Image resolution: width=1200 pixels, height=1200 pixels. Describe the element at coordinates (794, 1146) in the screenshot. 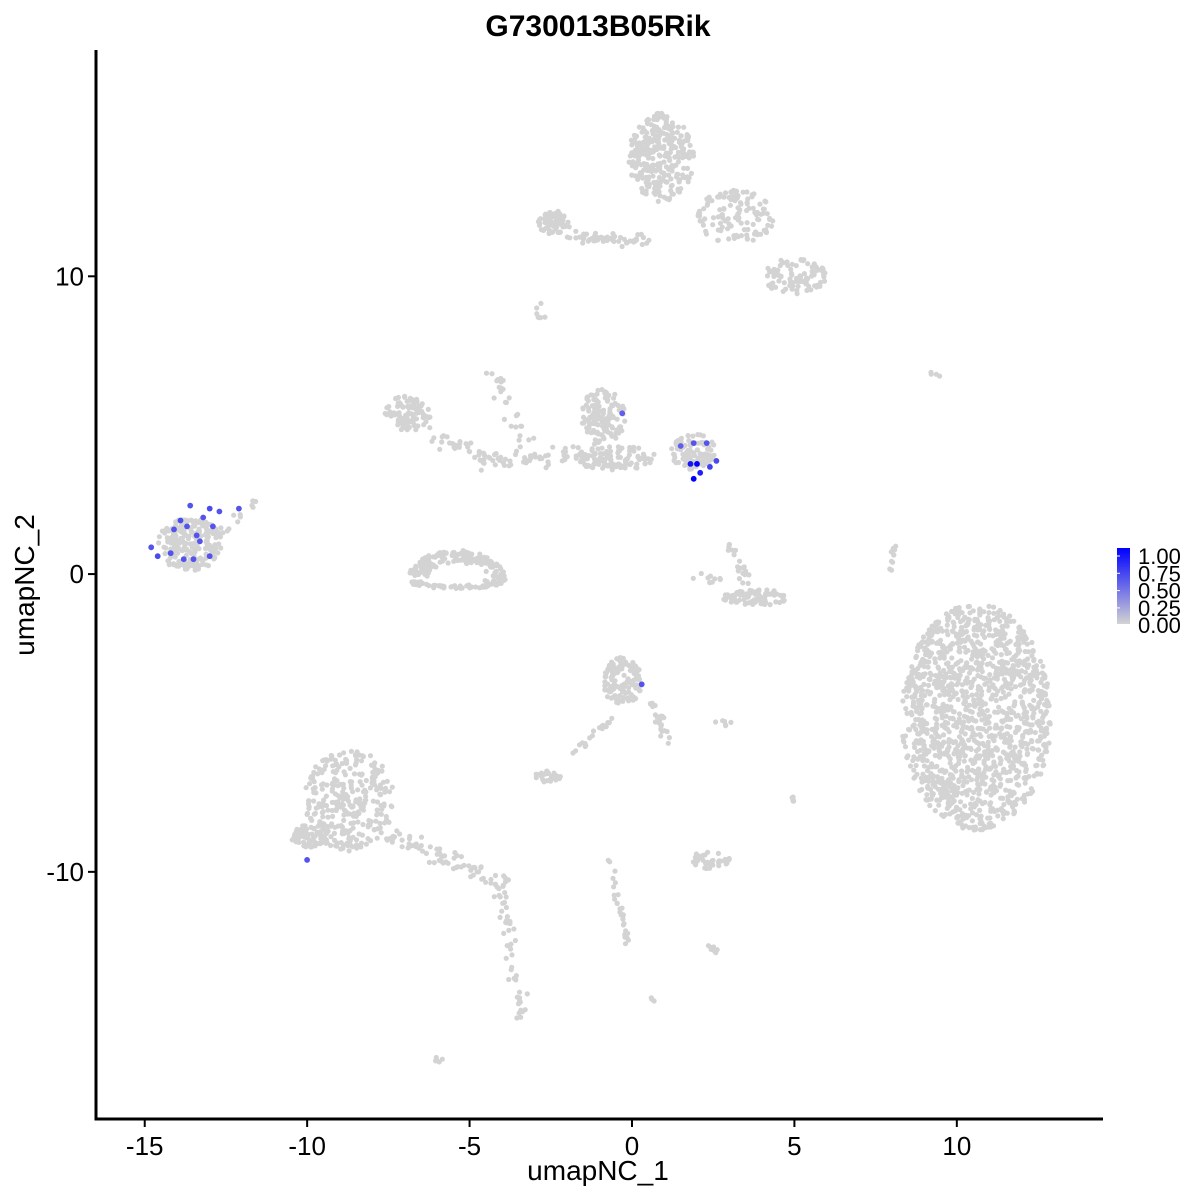

I see `x-tick-label: 5` at that location.